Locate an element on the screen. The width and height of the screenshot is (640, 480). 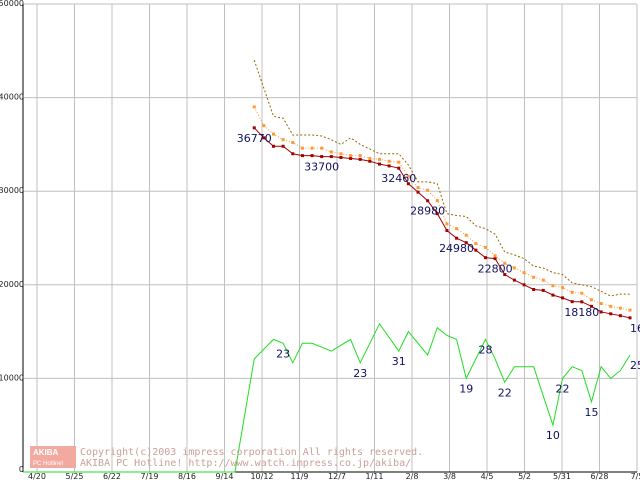
x-tick-label: 3/8 is located at coordinates (449, 476).